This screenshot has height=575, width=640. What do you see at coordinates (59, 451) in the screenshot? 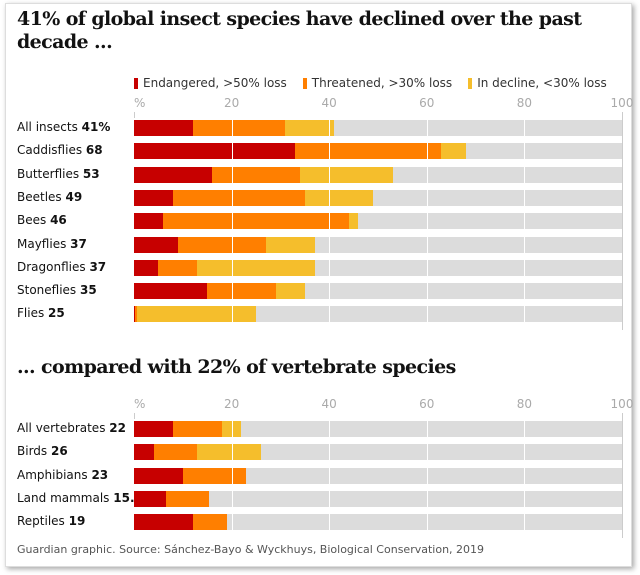
I see `category-value: 26` at bounding box center [59, 451].